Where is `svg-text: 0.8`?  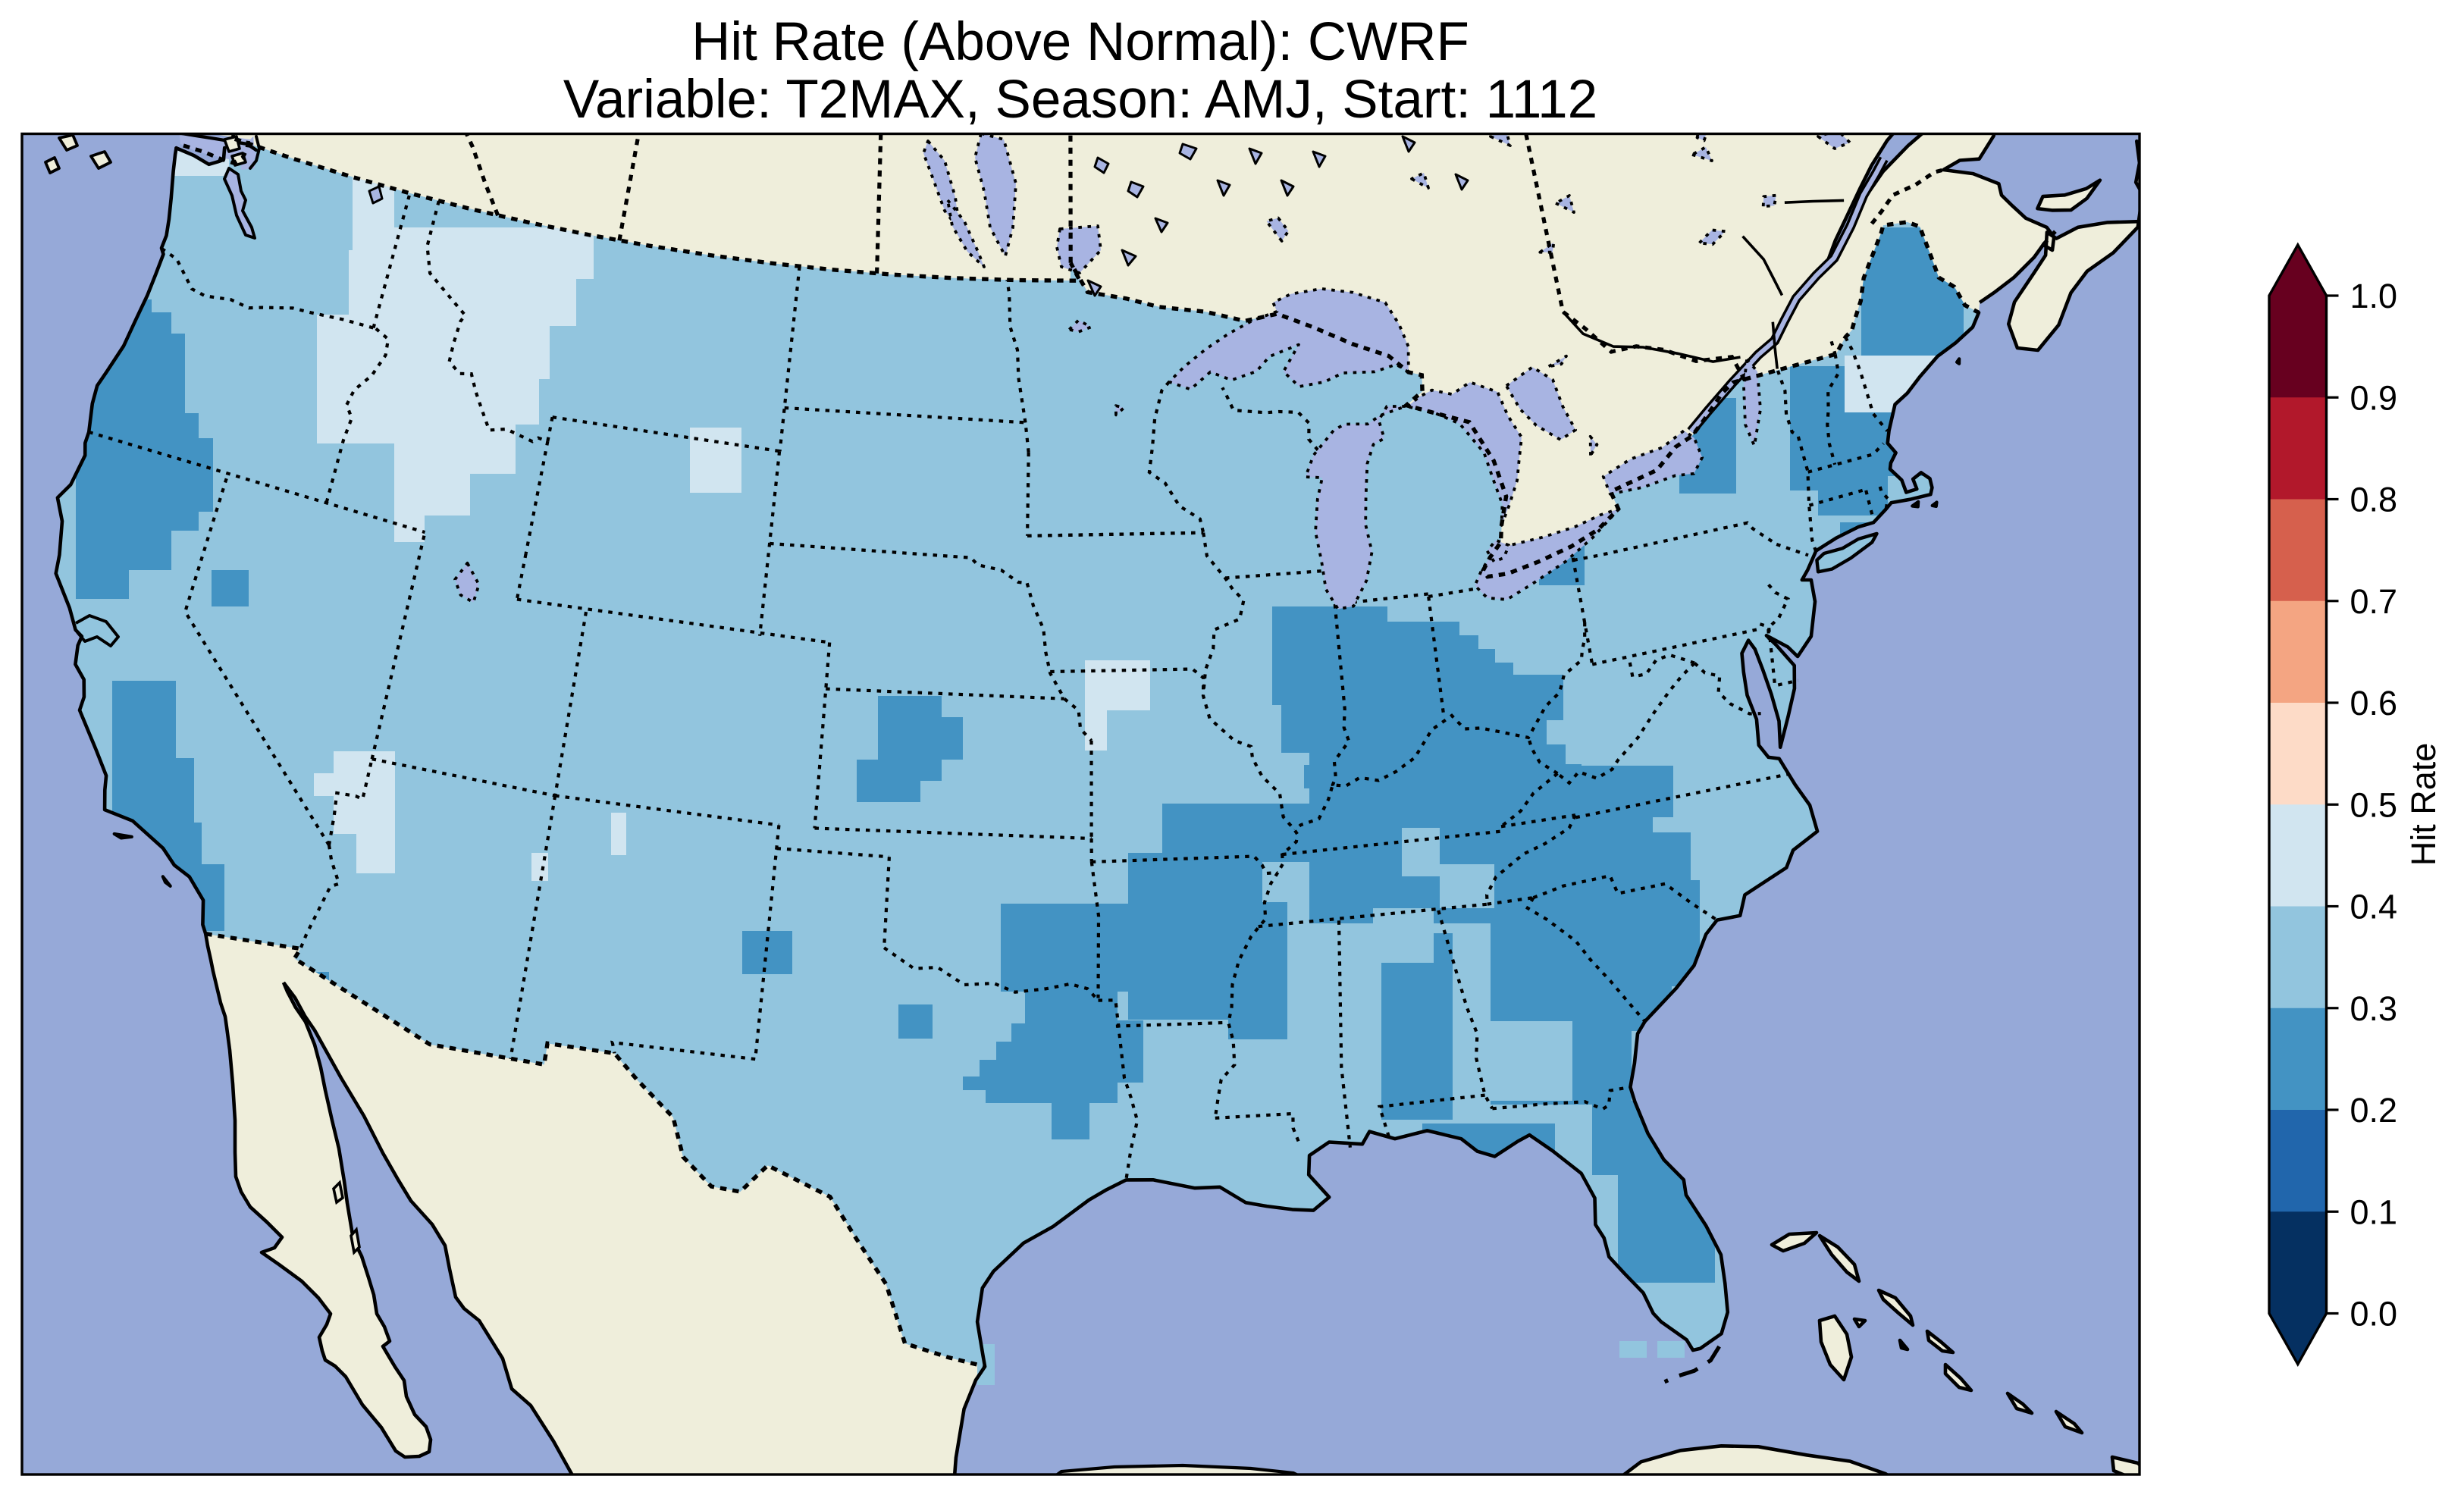
svg-text: 0.8 is located at coordinates (2374, 500).